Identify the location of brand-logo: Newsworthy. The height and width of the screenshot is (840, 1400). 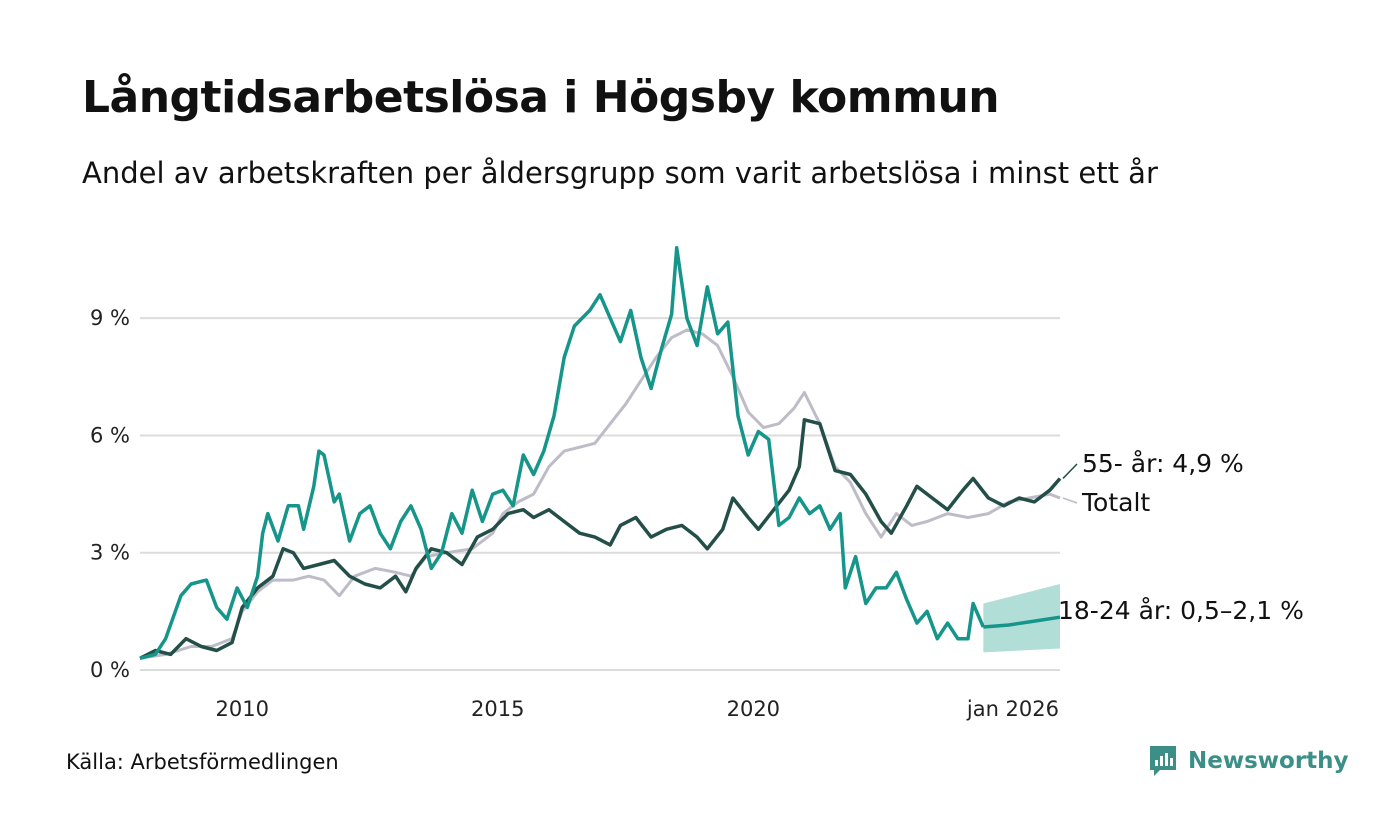
(1248, 761).